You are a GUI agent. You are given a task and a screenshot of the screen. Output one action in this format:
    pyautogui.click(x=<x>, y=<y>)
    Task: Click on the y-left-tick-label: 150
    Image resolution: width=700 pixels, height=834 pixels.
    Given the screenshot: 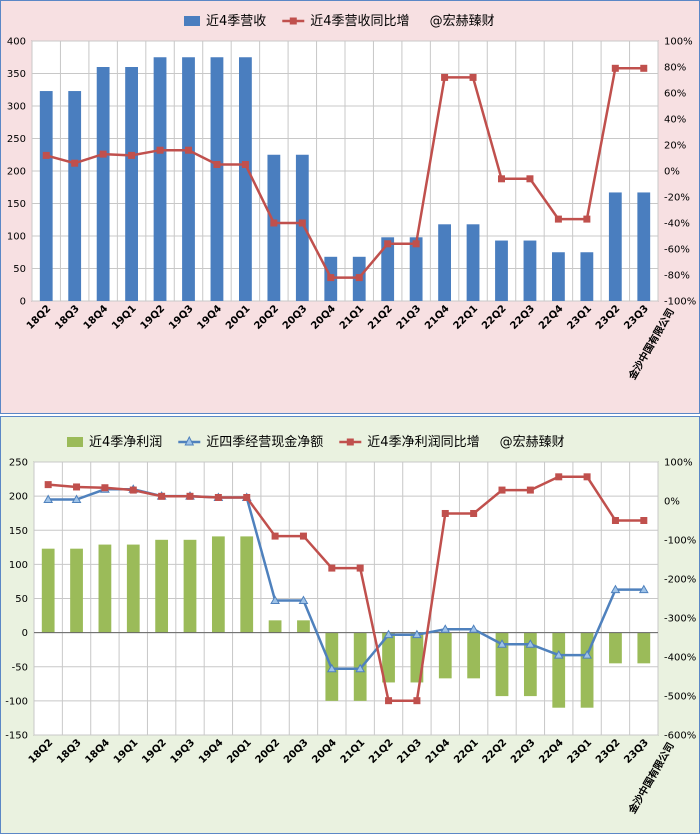 What is the action you would take?
    pyautogui.click(x=16, y=204)
    